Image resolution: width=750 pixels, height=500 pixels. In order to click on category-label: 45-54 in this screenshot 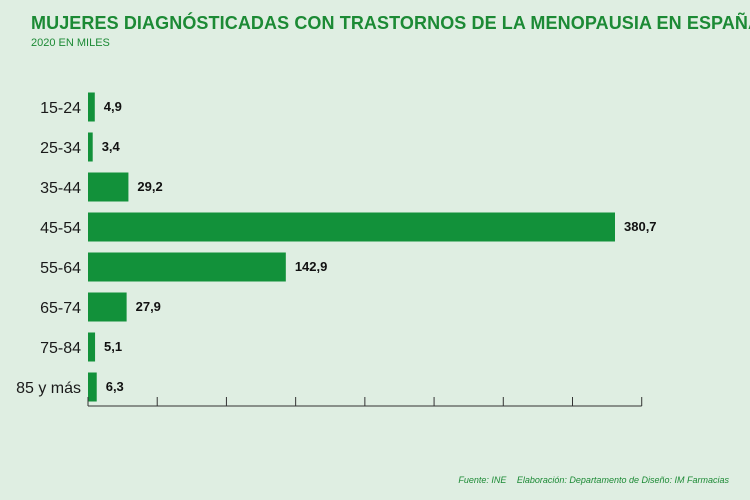, I will do `click(60, 228)`.